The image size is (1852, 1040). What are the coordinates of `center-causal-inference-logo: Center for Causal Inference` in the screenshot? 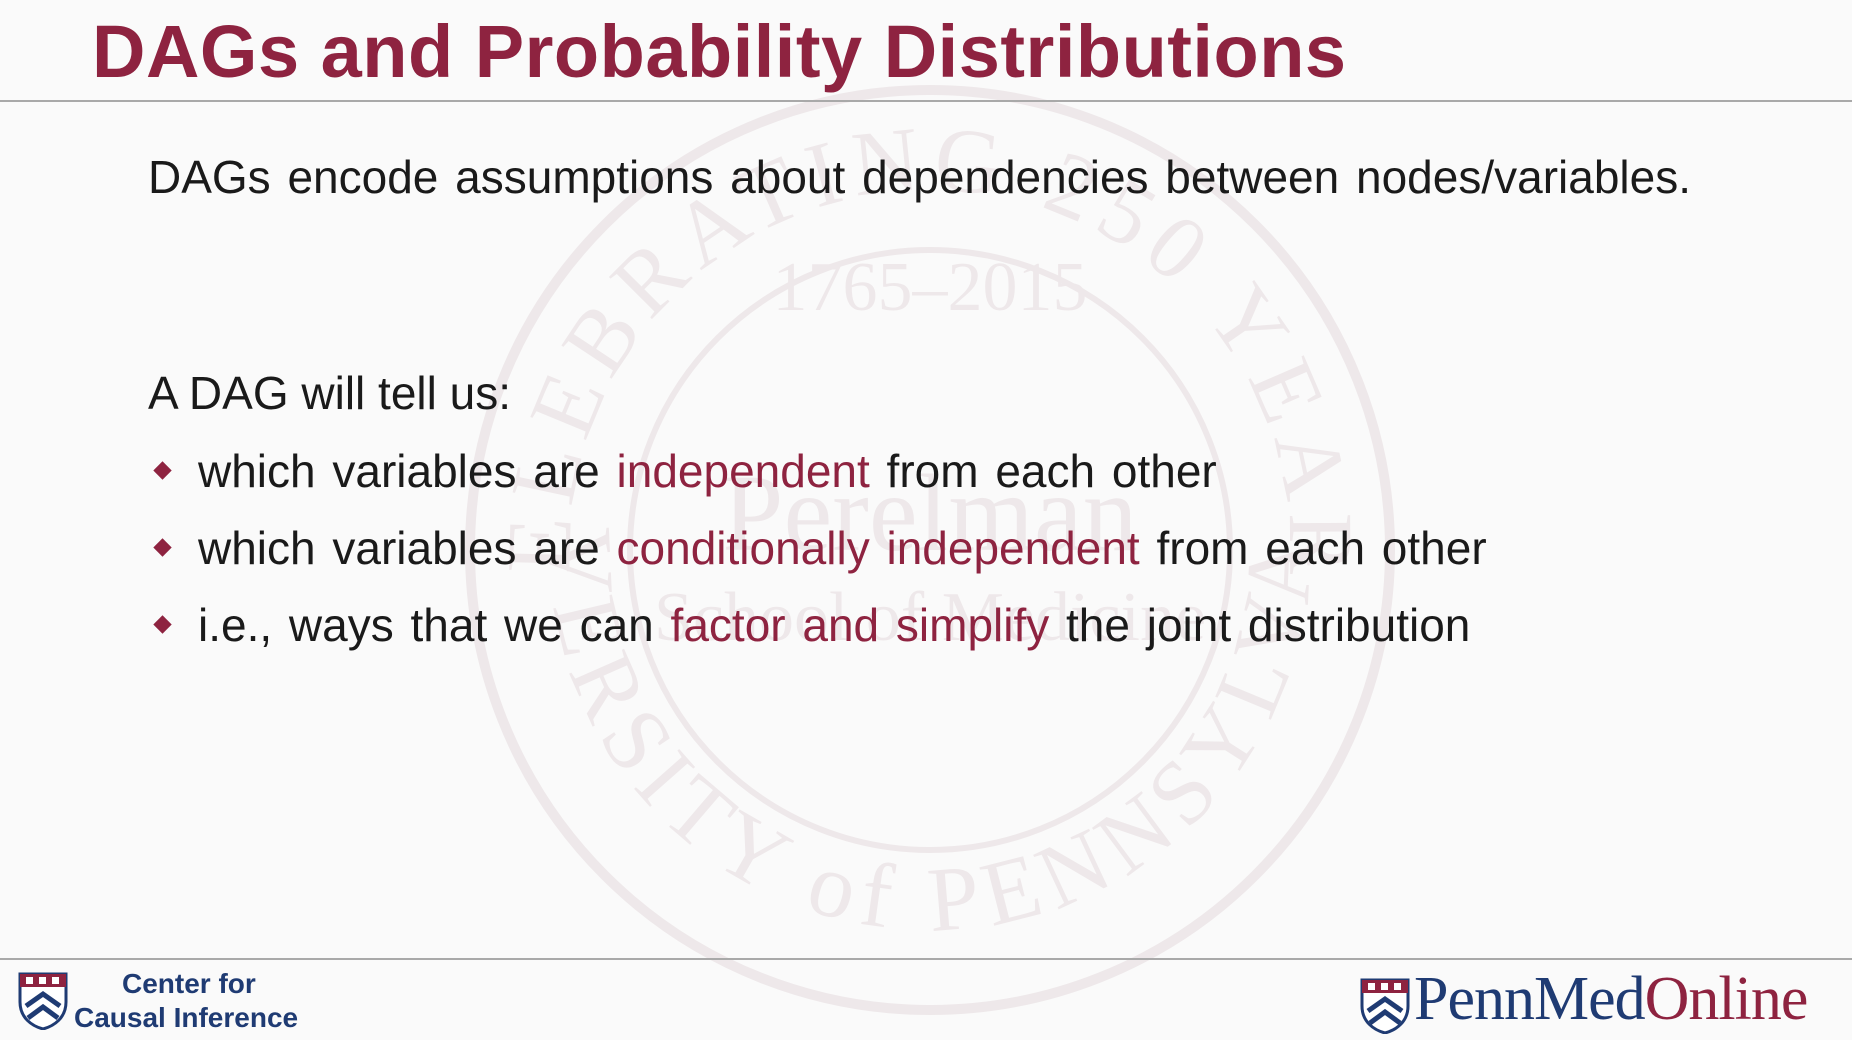 It's located at (178, 1002).